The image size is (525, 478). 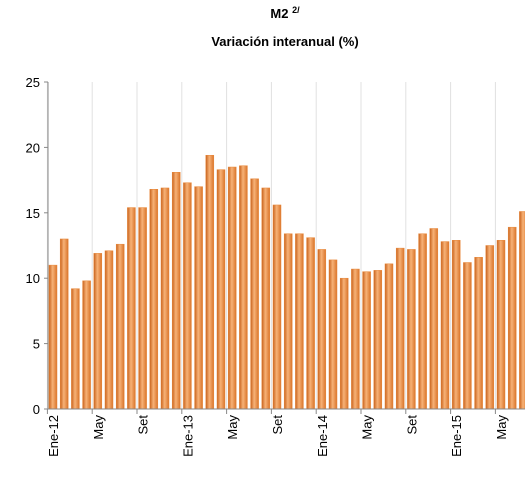 What do you see at coordinates (279, 13) in the screenshot?
I see `title-main: M2` at bounding box center [279, 13].